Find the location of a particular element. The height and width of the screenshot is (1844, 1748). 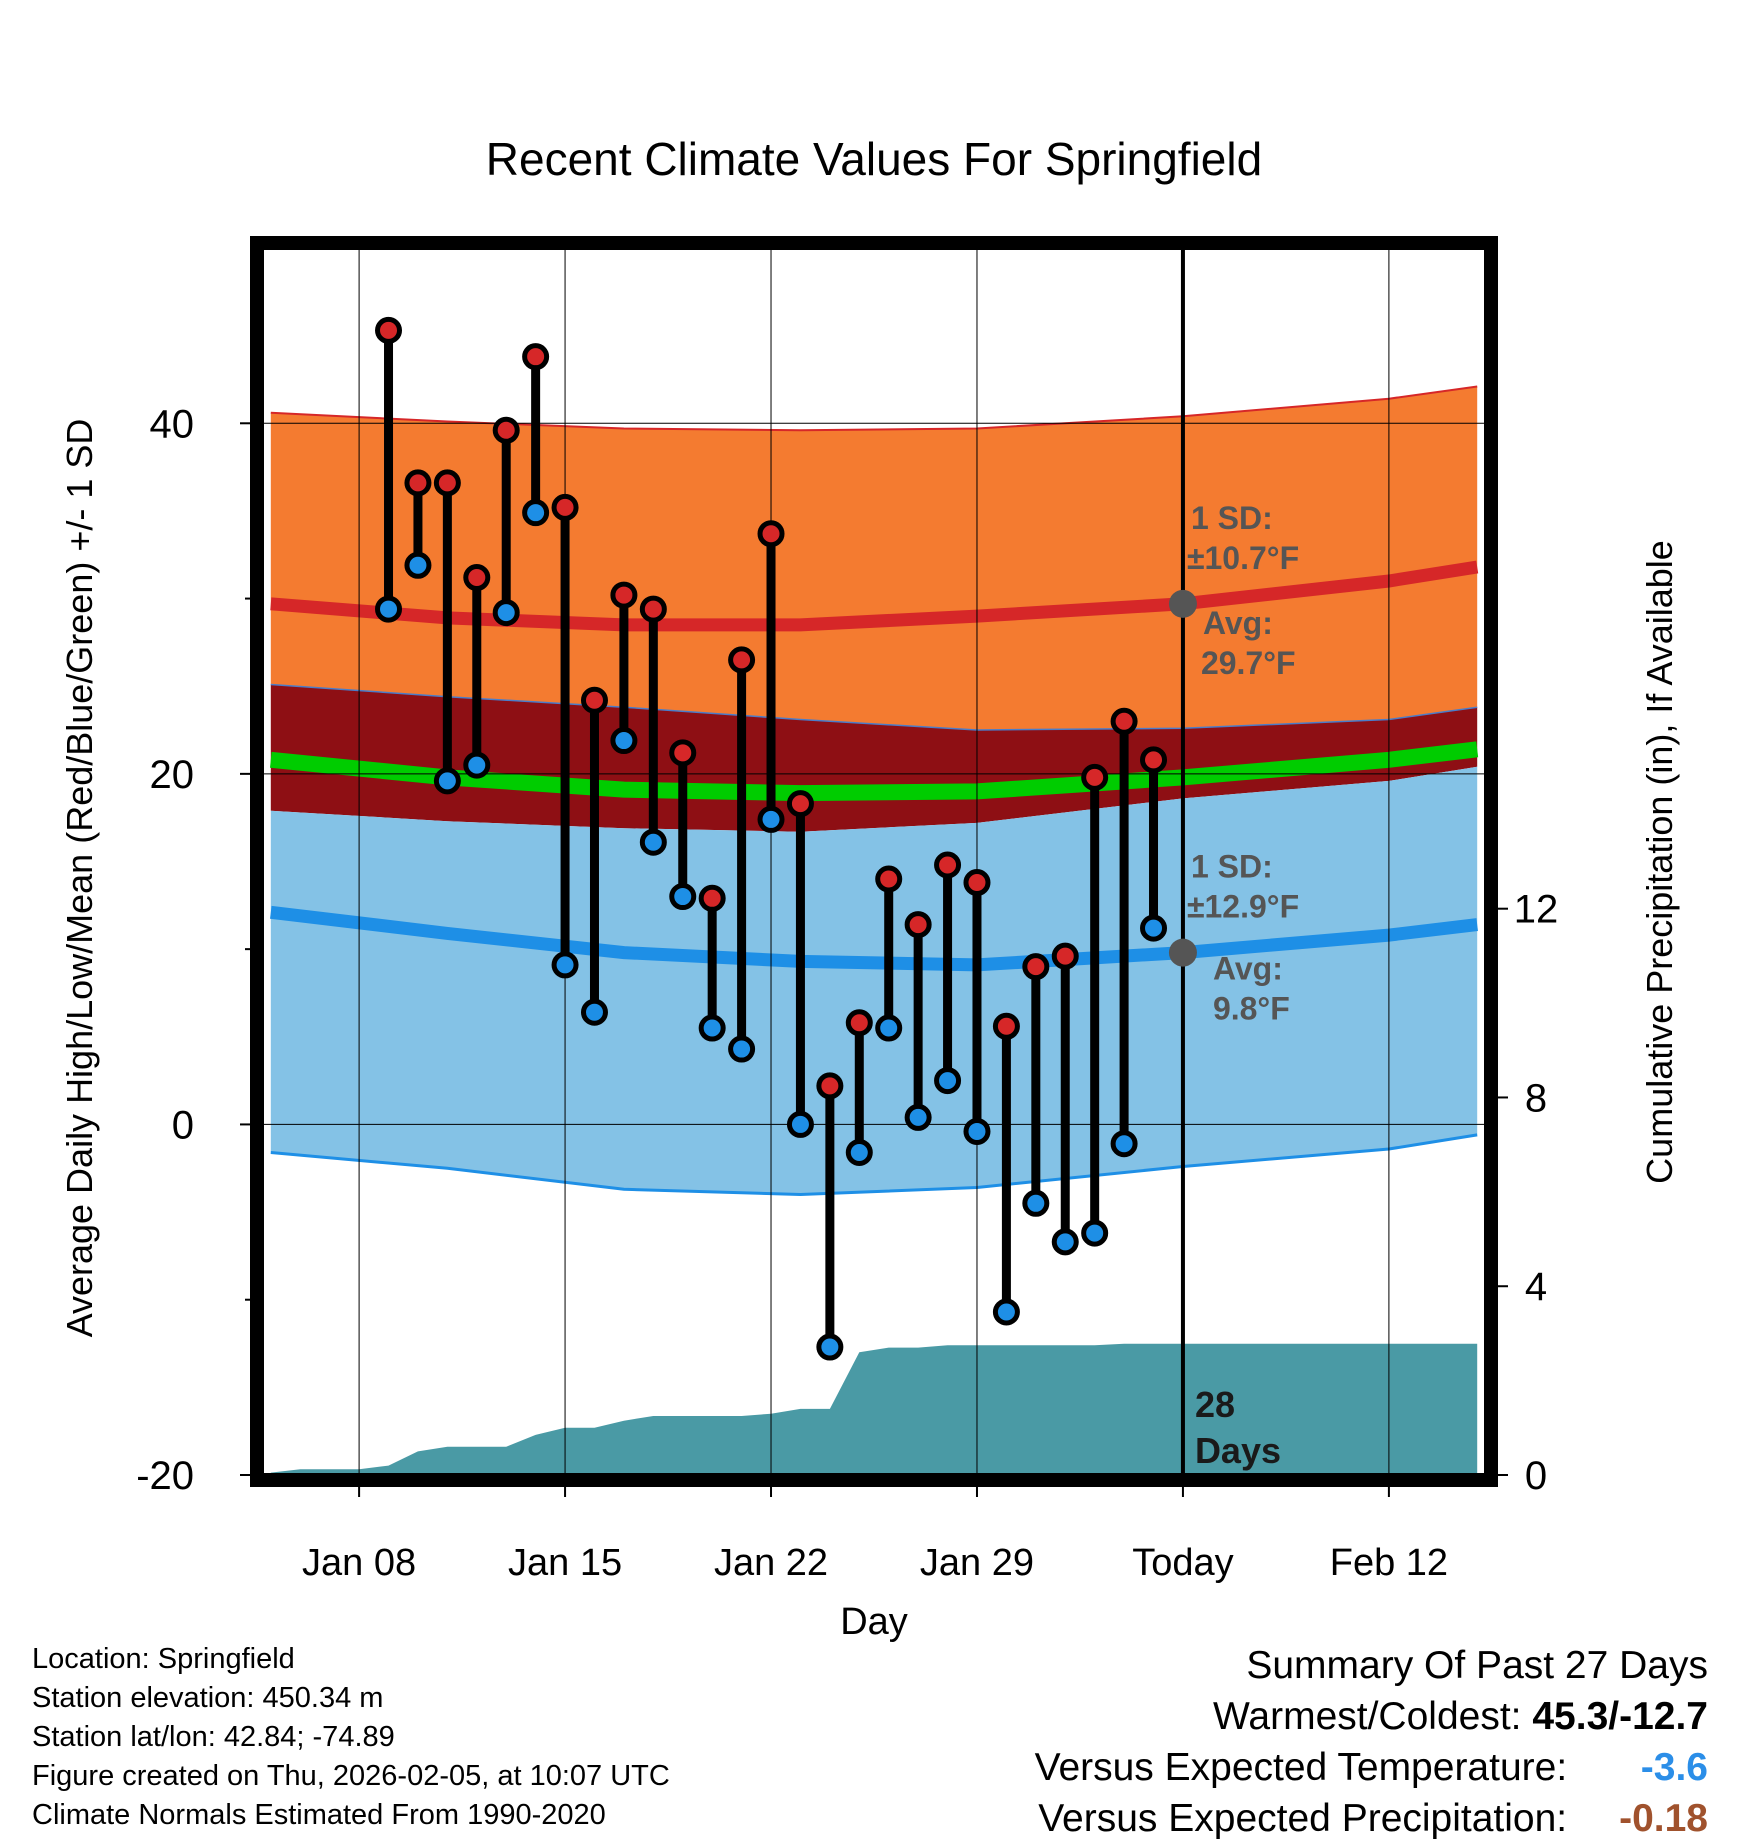

y2-tick-label: 12 is located at coordinates (1536, 910).